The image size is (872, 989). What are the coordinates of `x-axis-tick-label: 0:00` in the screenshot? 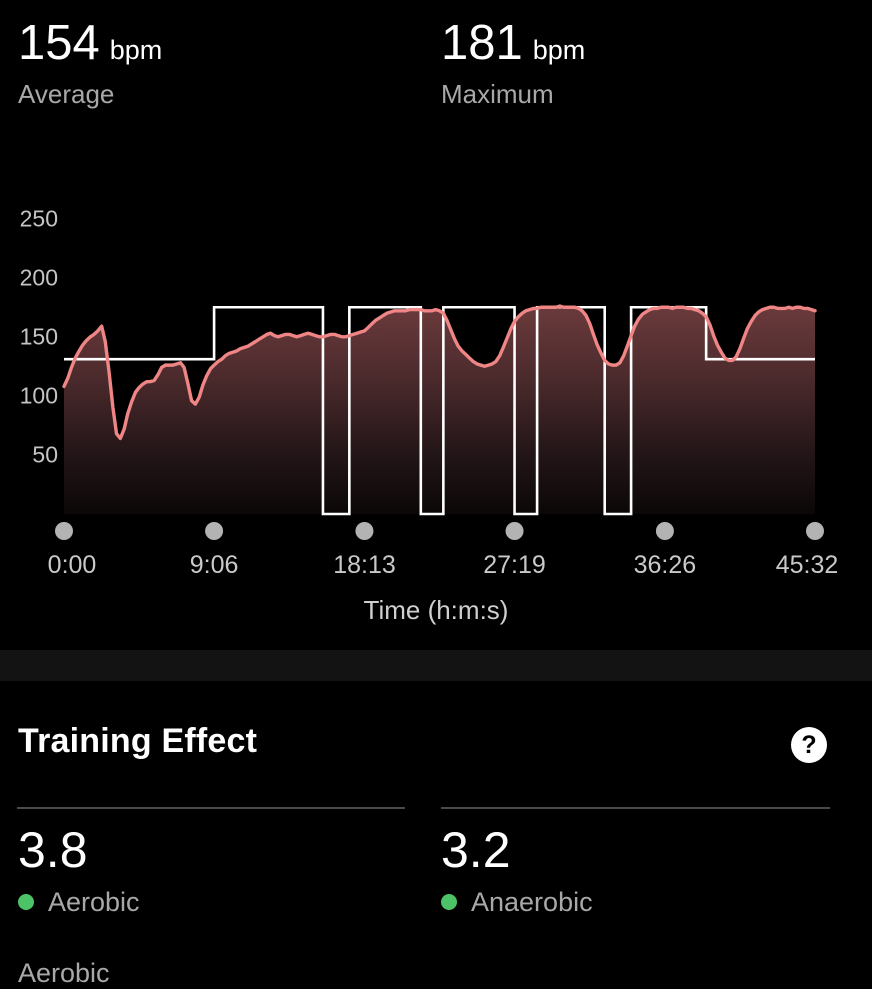 It's located at (72, 565).